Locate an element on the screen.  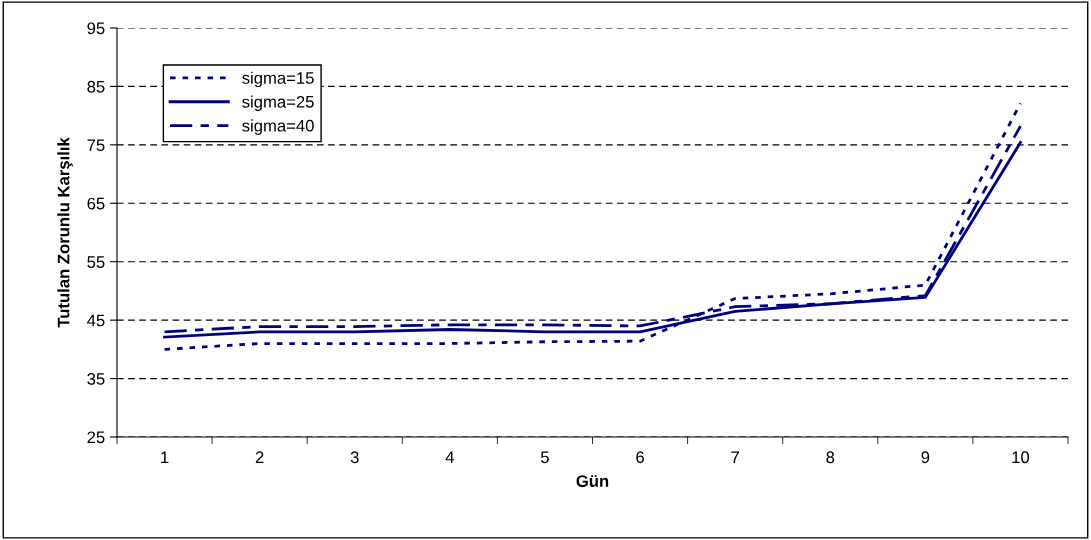
x-tick-label: 3 is located at coordinates (354, 457).